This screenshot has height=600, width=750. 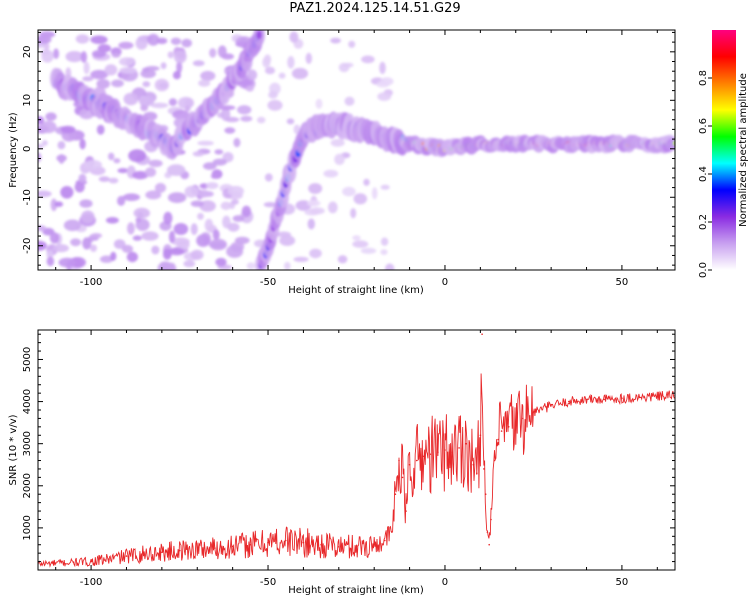 What do you see at coordinates (27, 149) in the screenshot?
I see `y-tick-label: 0` at bounding box center [27, 149].